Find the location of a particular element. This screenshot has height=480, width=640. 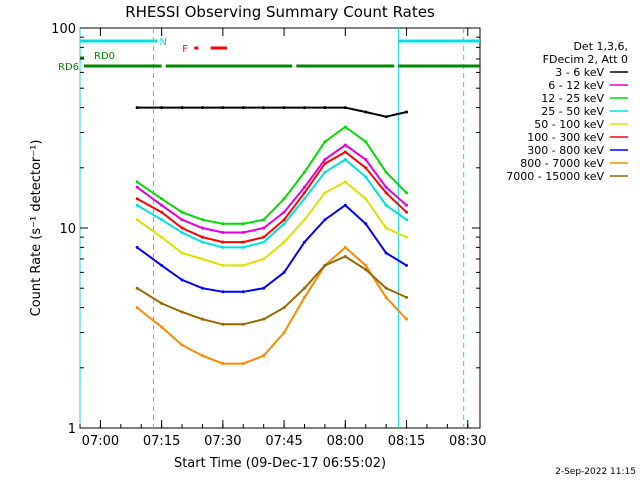

annotation-label-rd6: RD6 is located at coordinates (68, 67).